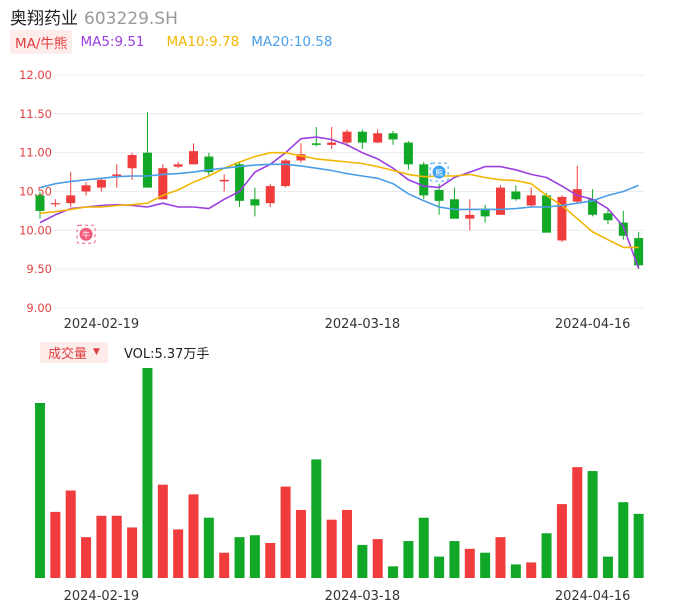 This screenshot has width=686, height=606. Describe the element at coordinates (363, 324) in the screenshot. I see `x-tick-label: 2024-03-18` at that location.